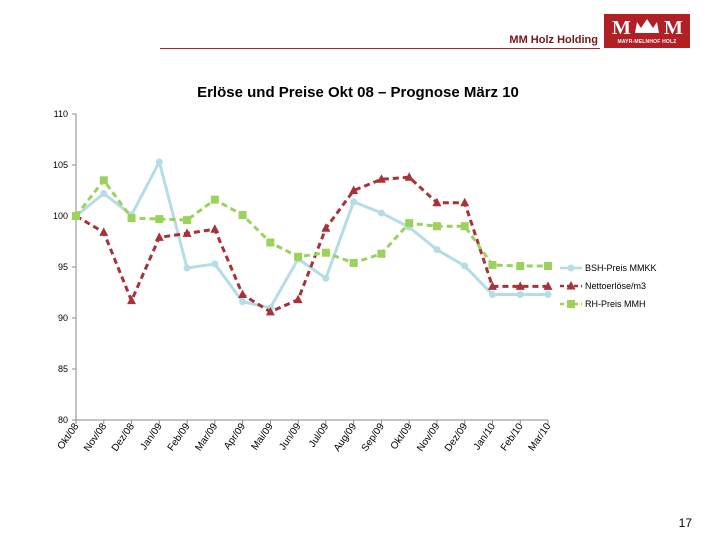 This screenshot has height=540, width=720. What do you see at coordinates (512, 437) in the screenshot?
I see `x-tick-label: Feb/10` at bounding box center [512, 437].